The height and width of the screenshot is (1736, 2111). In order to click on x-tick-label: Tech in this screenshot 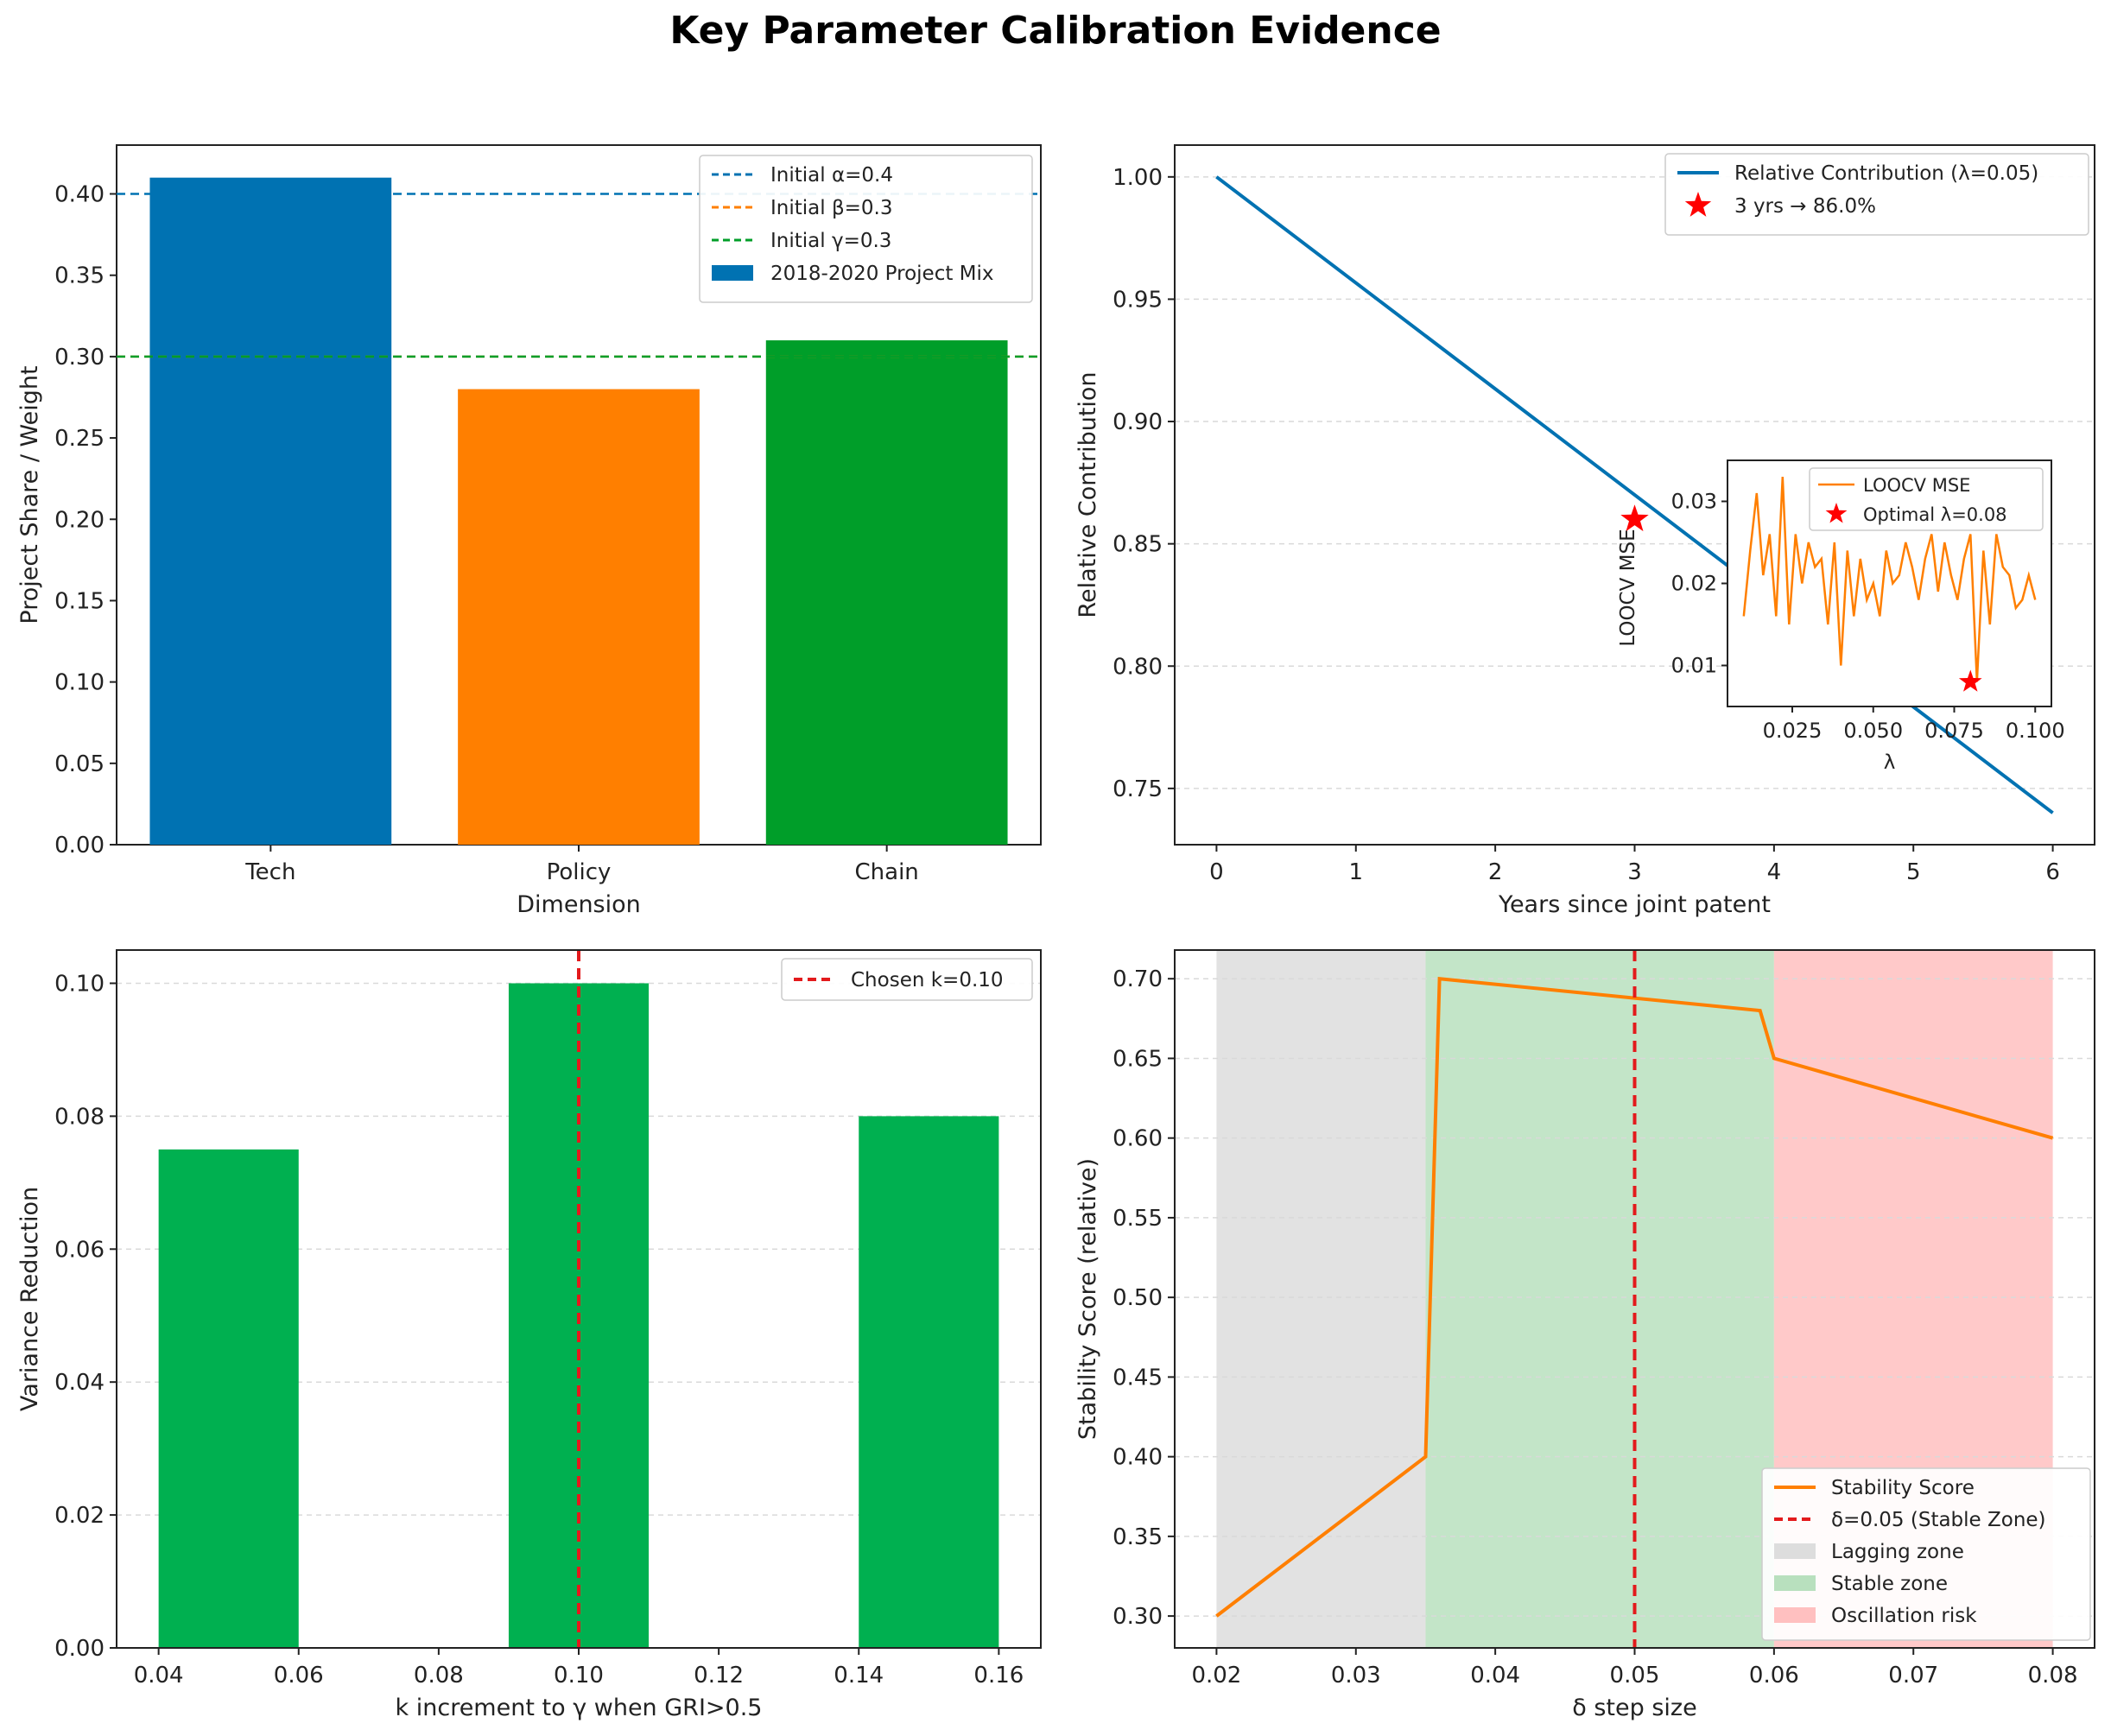, I will do `click(269, 872)`.